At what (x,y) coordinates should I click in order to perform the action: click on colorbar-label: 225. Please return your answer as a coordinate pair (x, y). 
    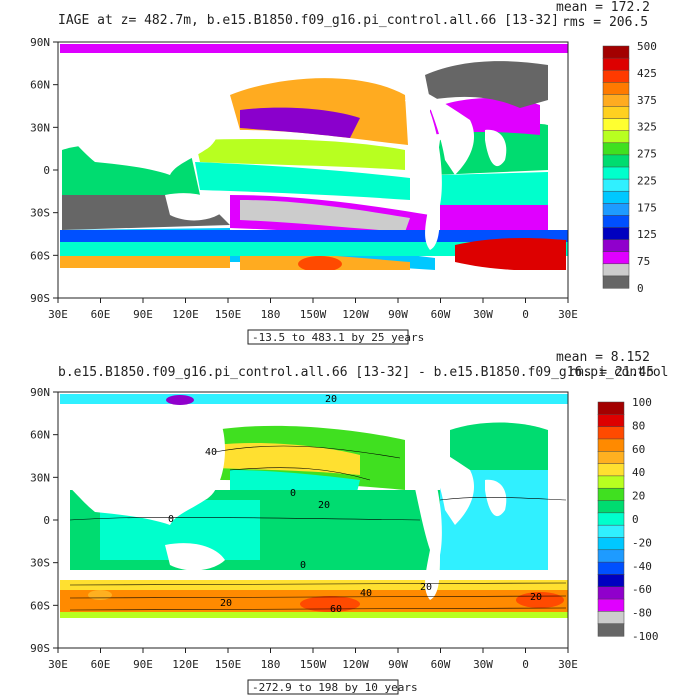
    Looking at the image, I should click on (647, 180).